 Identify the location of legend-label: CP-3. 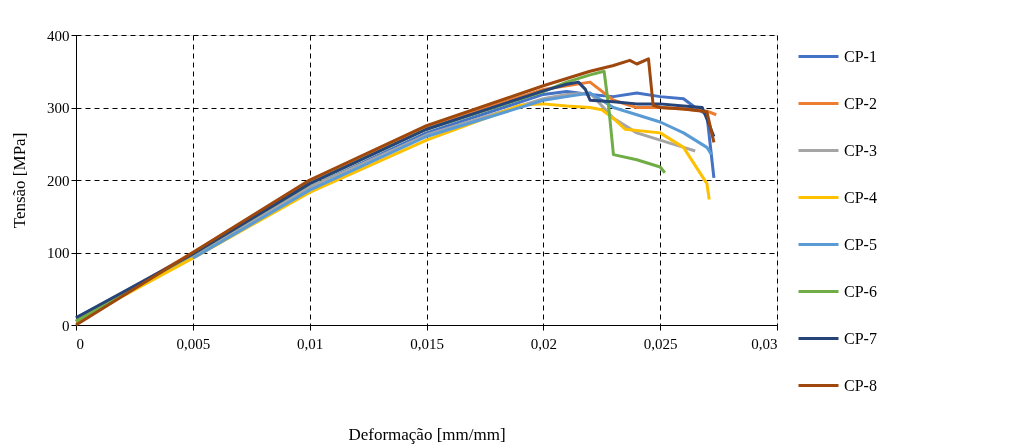
(860, 150).